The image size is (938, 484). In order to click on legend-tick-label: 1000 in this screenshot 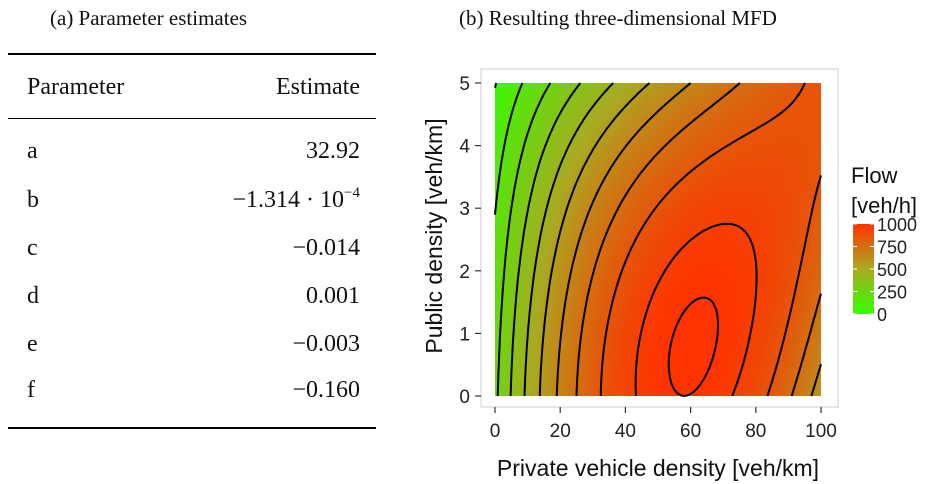, I will do `click(897, 225)`.